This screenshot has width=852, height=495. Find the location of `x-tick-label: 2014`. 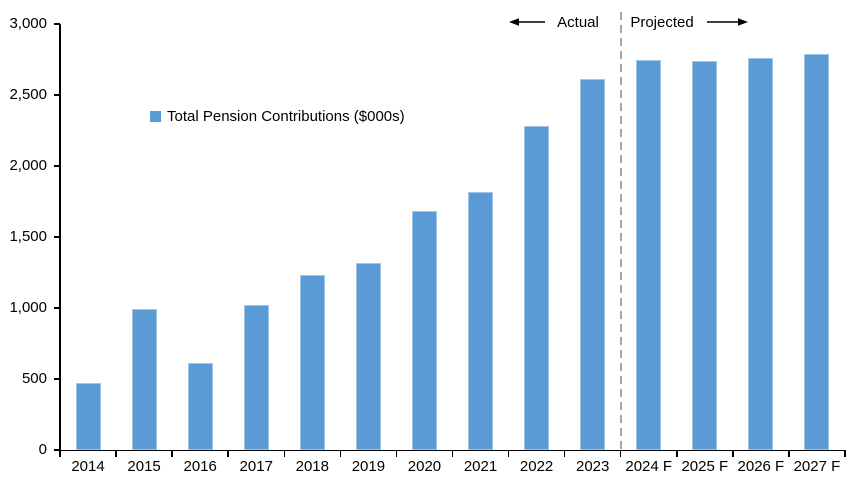

x-tick-label: 2014 is located at coordinates (88, 466).